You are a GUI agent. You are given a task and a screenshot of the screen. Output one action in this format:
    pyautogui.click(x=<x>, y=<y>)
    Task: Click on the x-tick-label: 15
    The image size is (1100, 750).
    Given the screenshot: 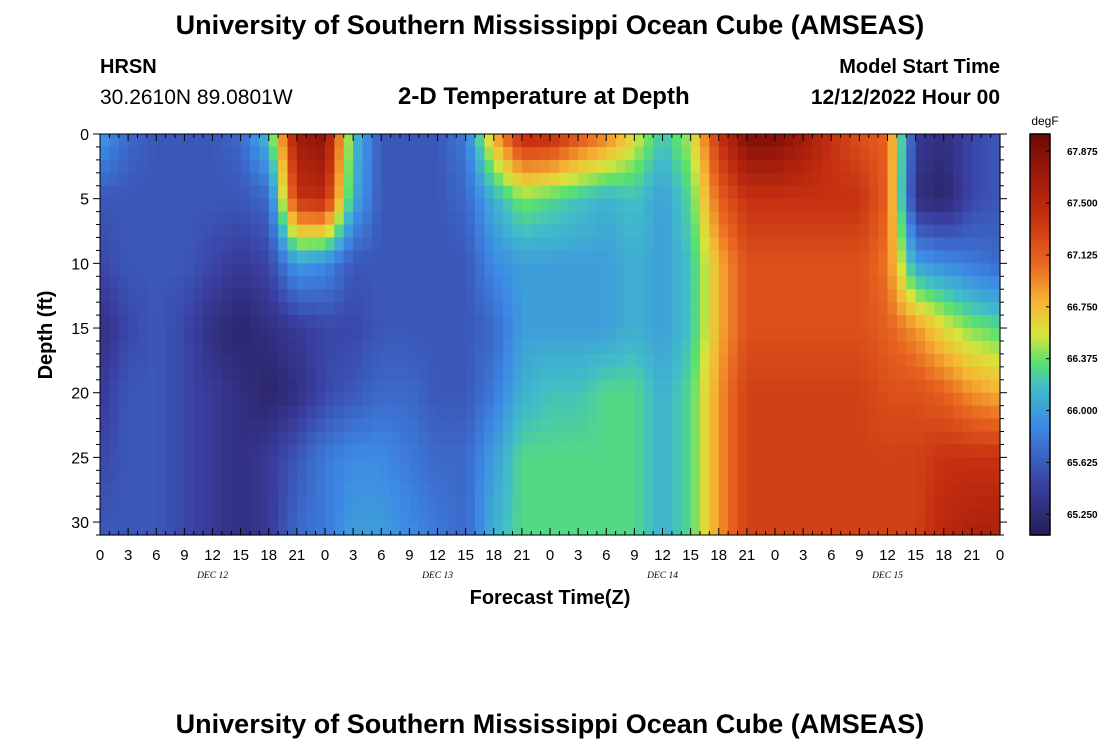 What is the action you would take?
    pyautogui.click(x=690, y=555)
    